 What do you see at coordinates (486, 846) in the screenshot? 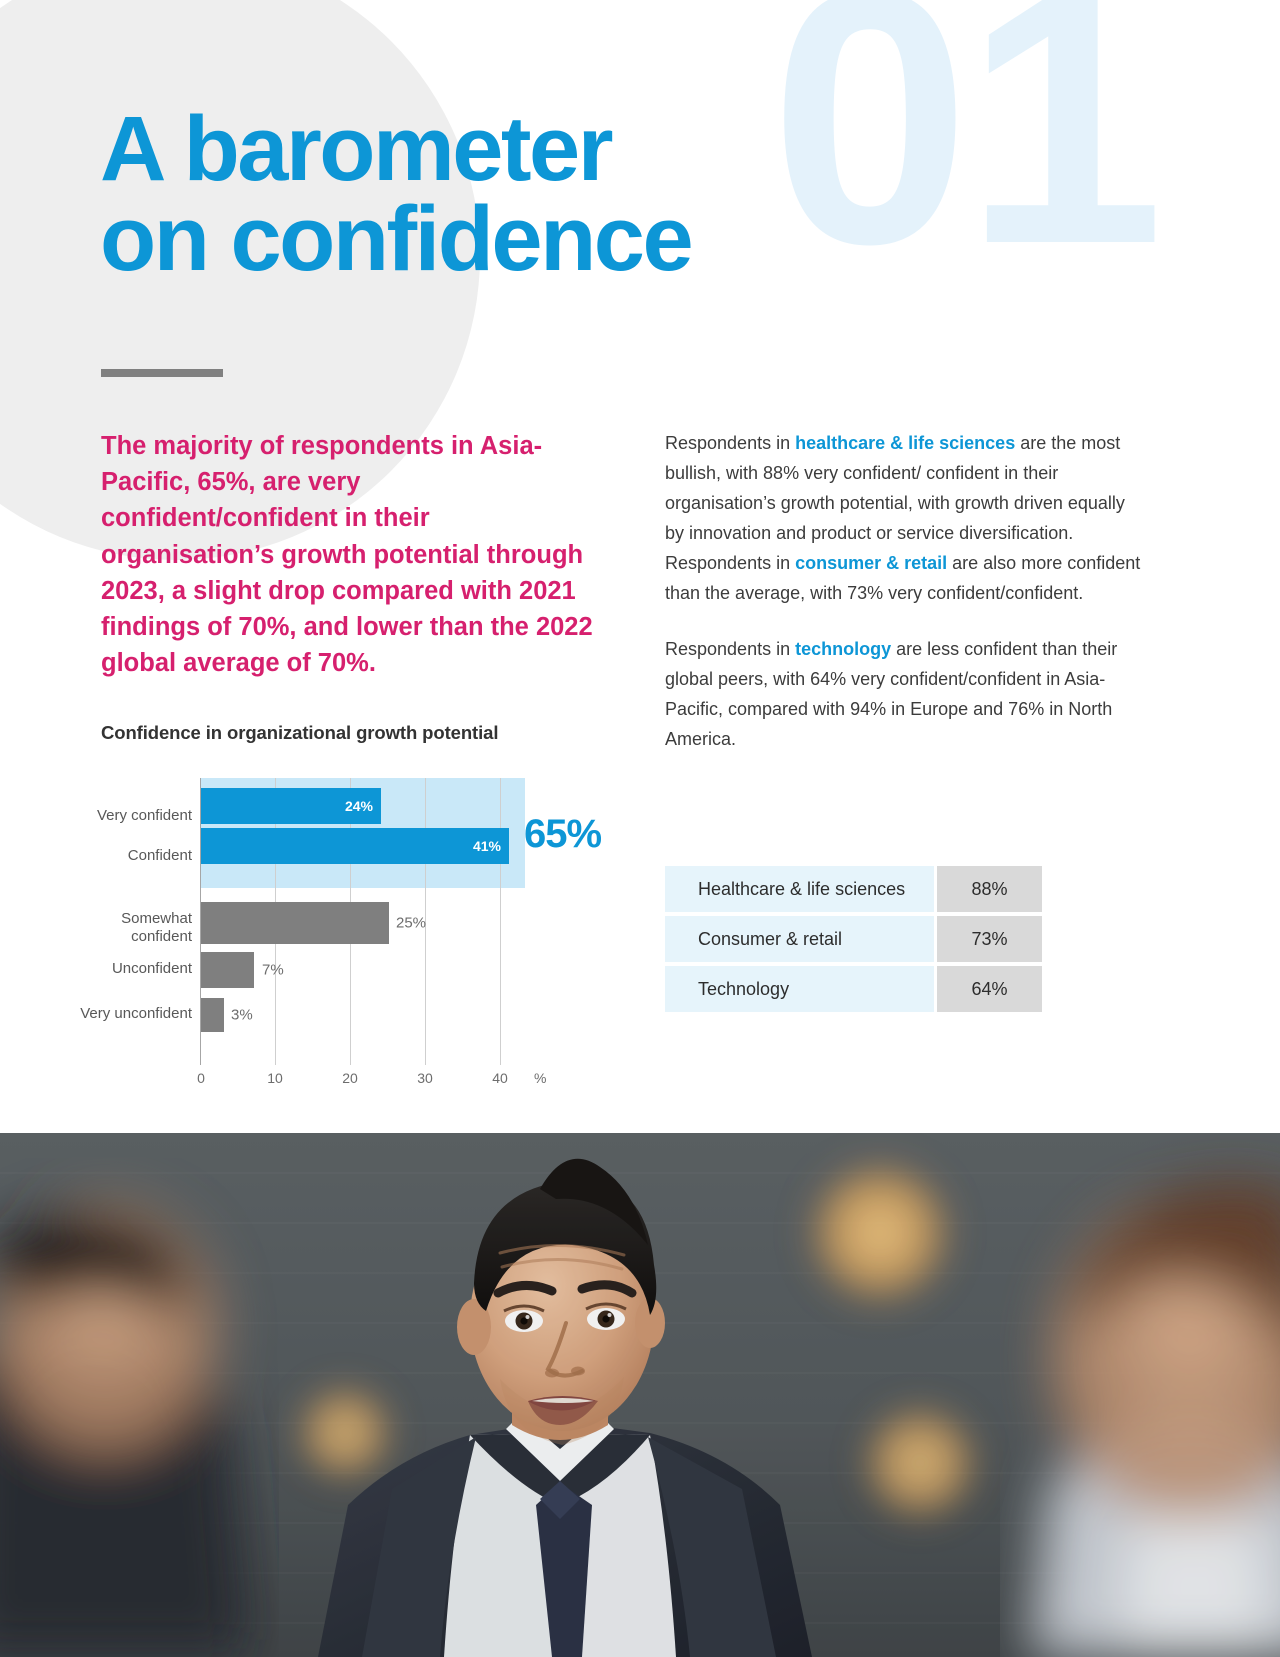
I see `chart-bar-label: 41%` at bounding box center [486, 846].